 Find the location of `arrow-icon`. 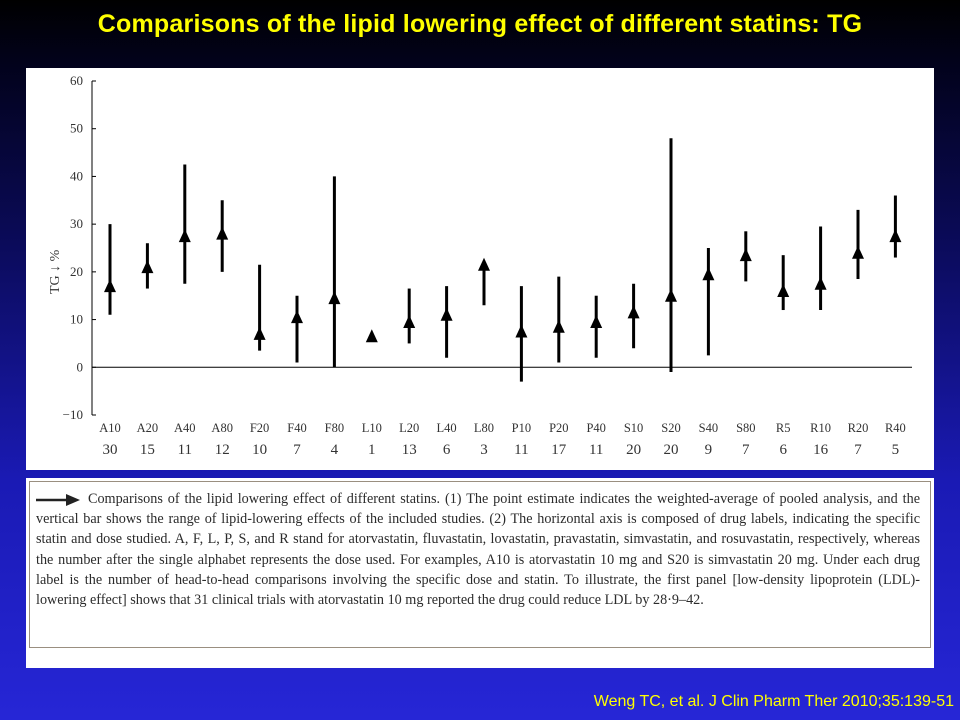

arrow-icon is located at coordinates (58, 499).